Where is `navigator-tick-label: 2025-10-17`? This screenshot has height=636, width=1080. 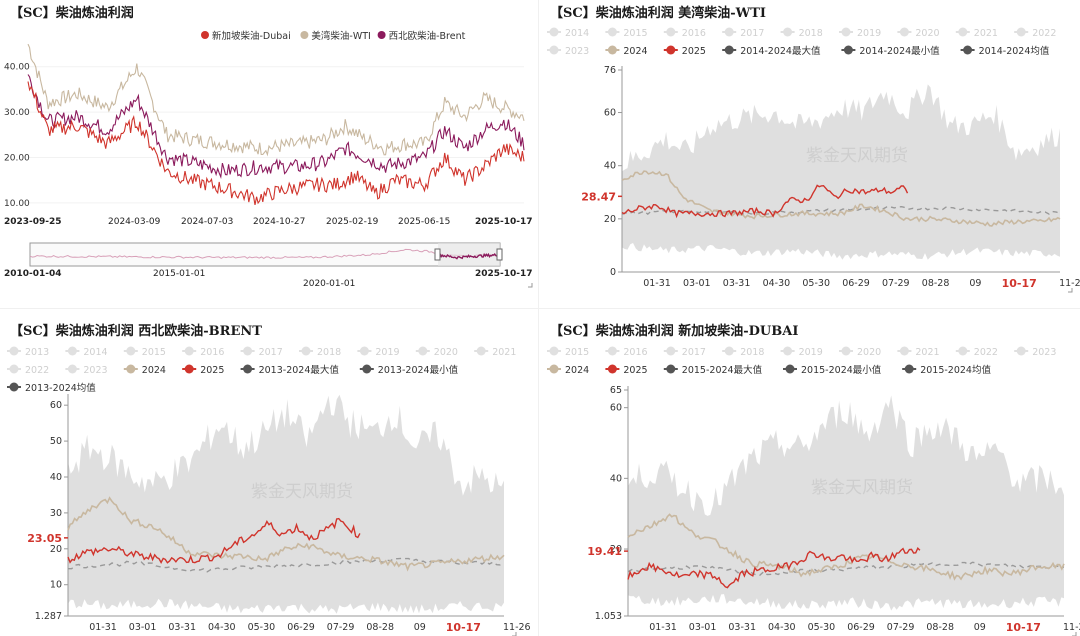 navigator-tick-label: 2025-10-17 is located at coordinates (504, 274).